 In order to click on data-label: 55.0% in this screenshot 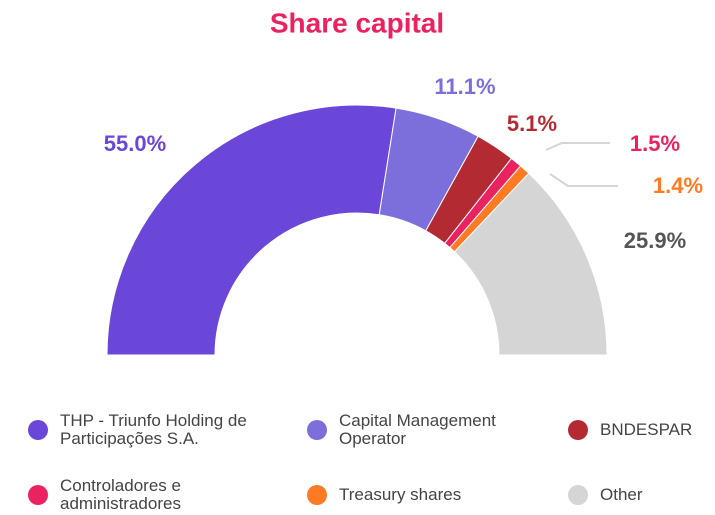, I will do `click(135, 143)`.